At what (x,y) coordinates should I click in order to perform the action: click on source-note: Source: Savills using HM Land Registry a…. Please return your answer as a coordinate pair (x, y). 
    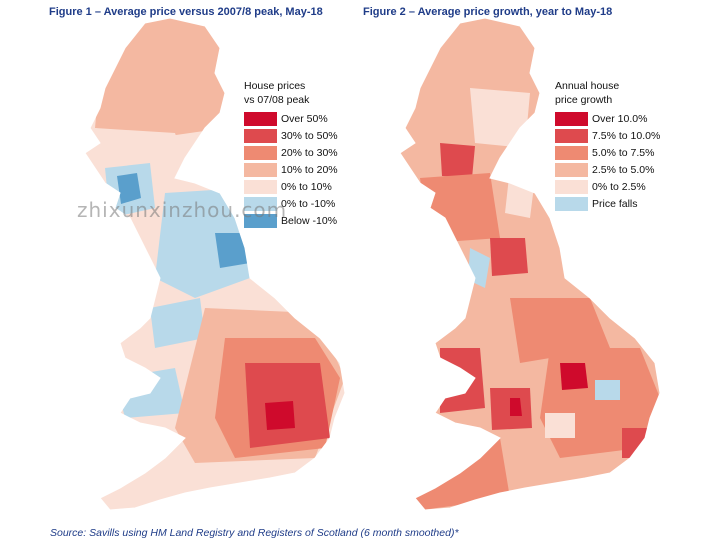
    Looking at the image, I should click on (254, 533).